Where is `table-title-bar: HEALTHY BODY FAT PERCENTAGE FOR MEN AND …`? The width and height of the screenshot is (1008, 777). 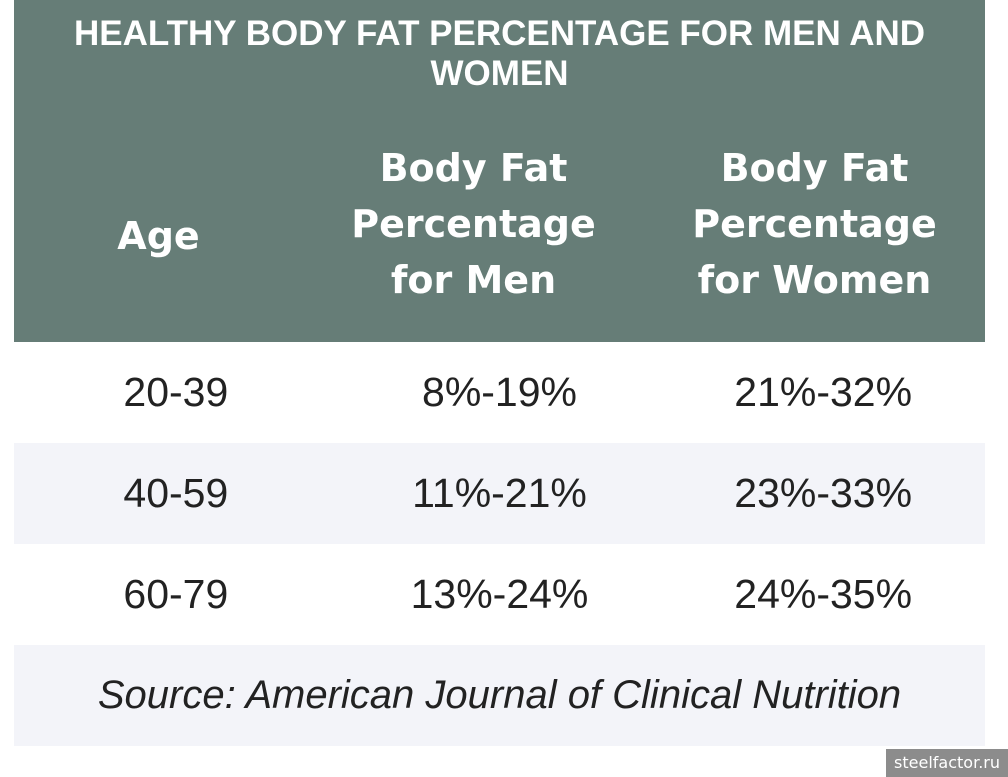 table-title-bar: HEALTHY BODY FAT PERCENTAGE FOR MEN AND … is located at coordinates (499, 53).